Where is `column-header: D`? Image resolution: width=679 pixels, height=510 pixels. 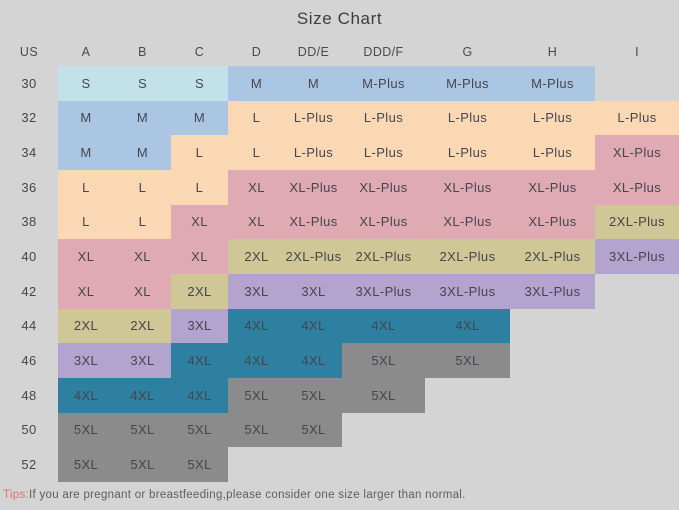
column-header: D is located at coordinates (256, 52).